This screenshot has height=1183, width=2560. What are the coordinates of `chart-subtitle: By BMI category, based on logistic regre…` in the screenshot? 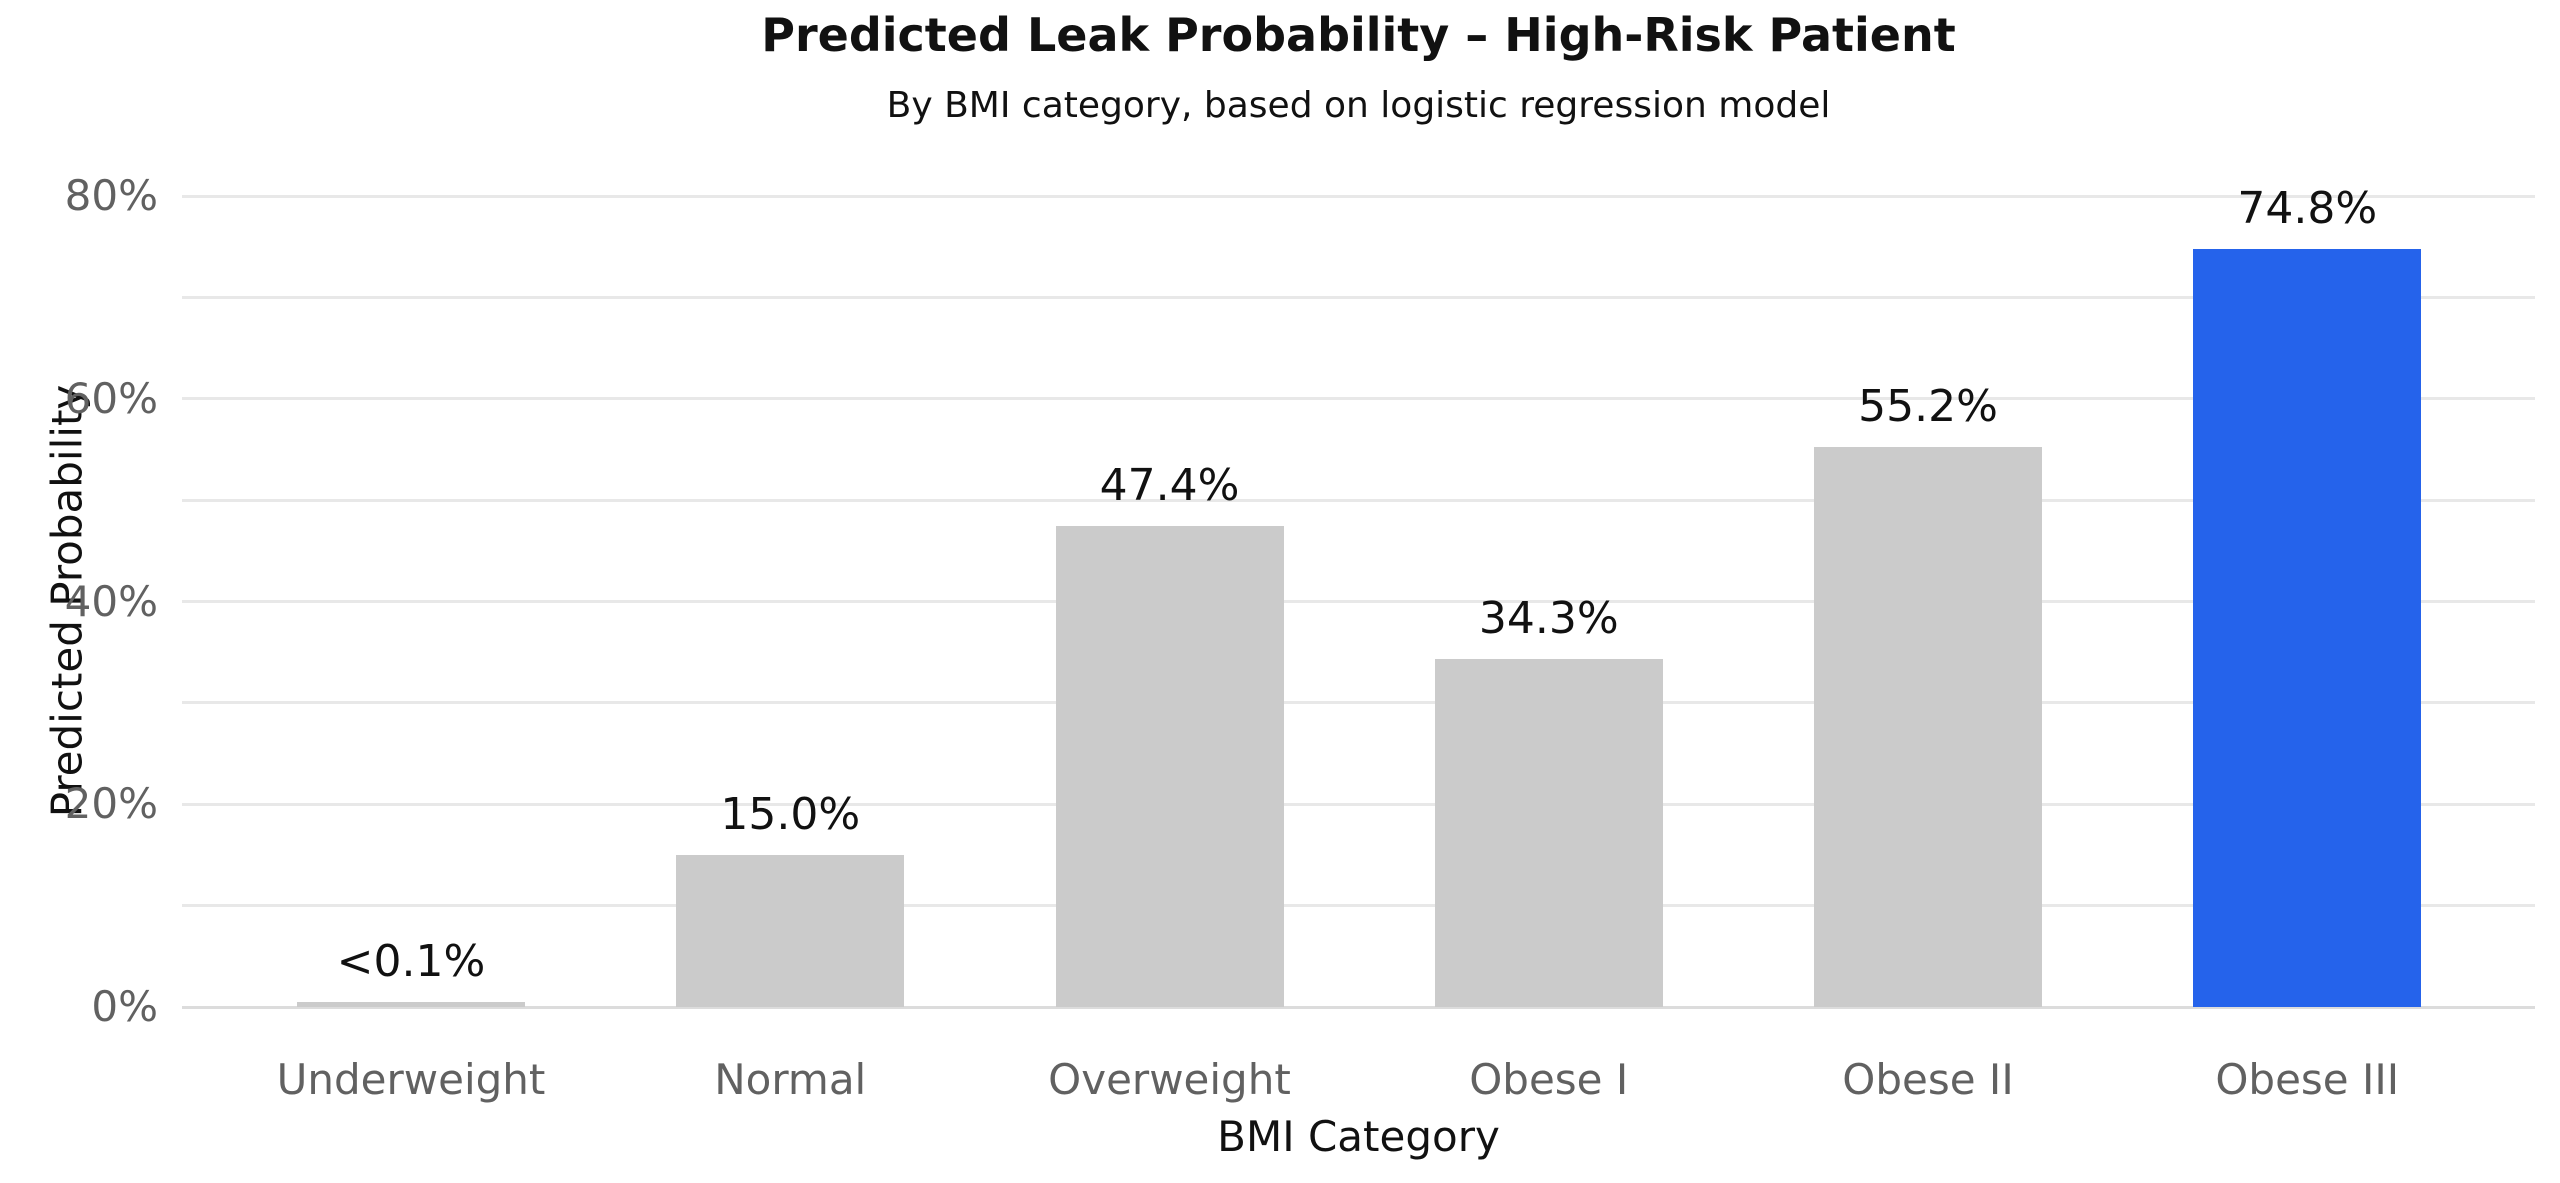 It's located at (1358, 105).